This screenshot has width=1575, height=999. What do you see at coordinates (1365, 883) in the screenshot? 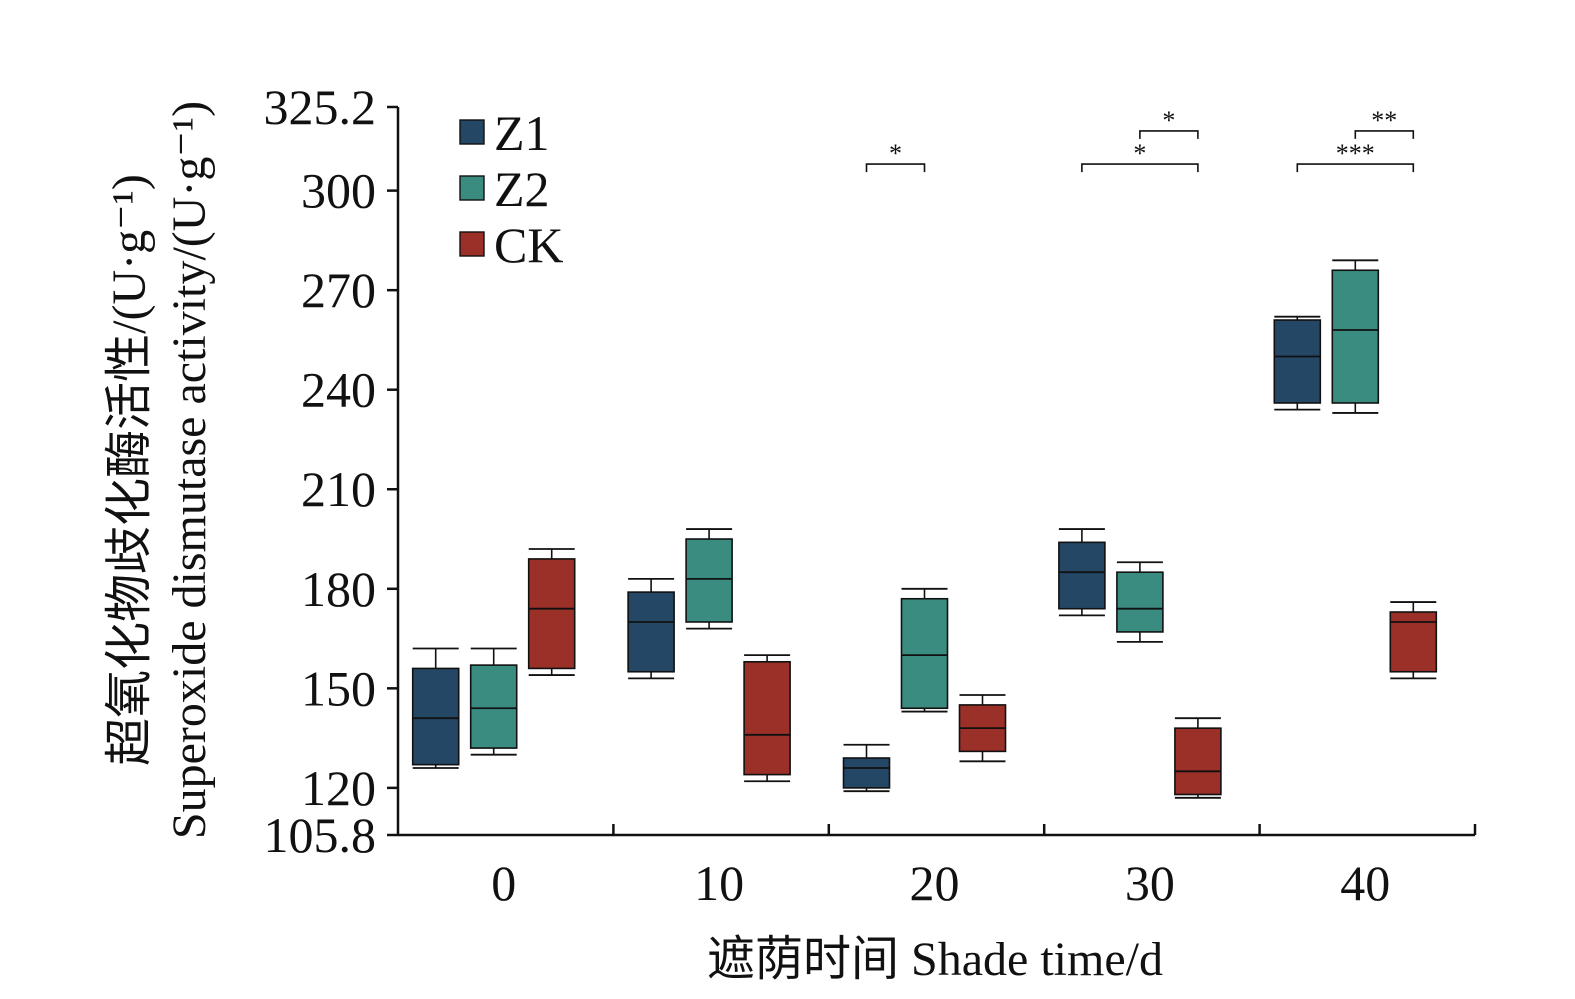
I see `x-tick-label: 40` at bounding box center [1365, 883].